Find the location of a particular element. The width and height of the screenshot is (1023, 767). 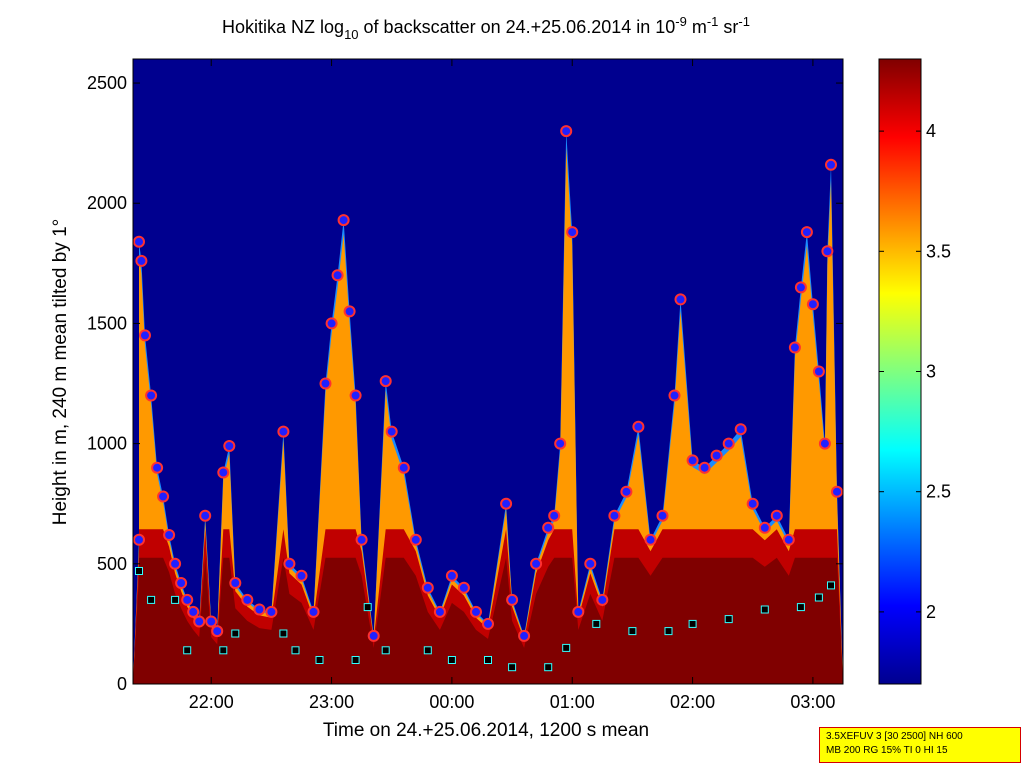

y-tick-label: 1000 is located at coordinates (107, 444).